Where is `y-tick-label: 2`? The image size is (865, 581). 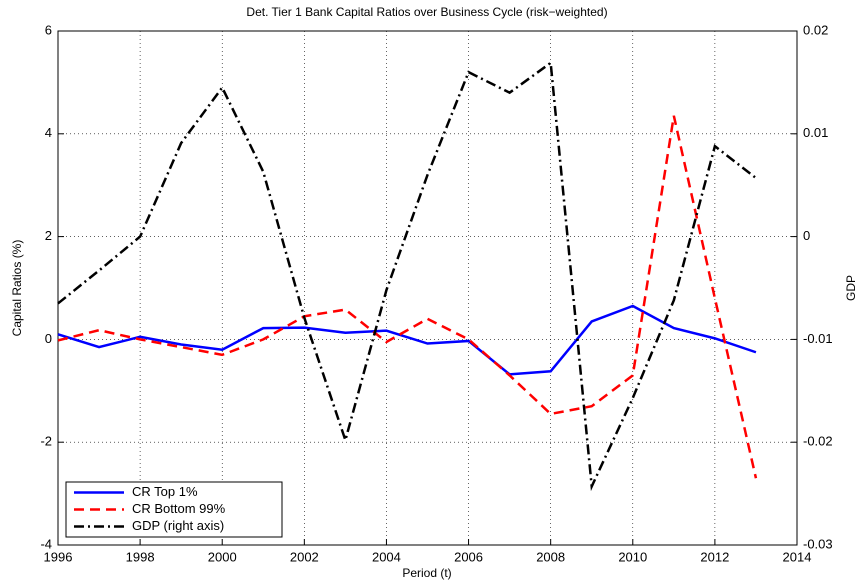 y-tick-label: 2 is located at coordinates (48, 235).